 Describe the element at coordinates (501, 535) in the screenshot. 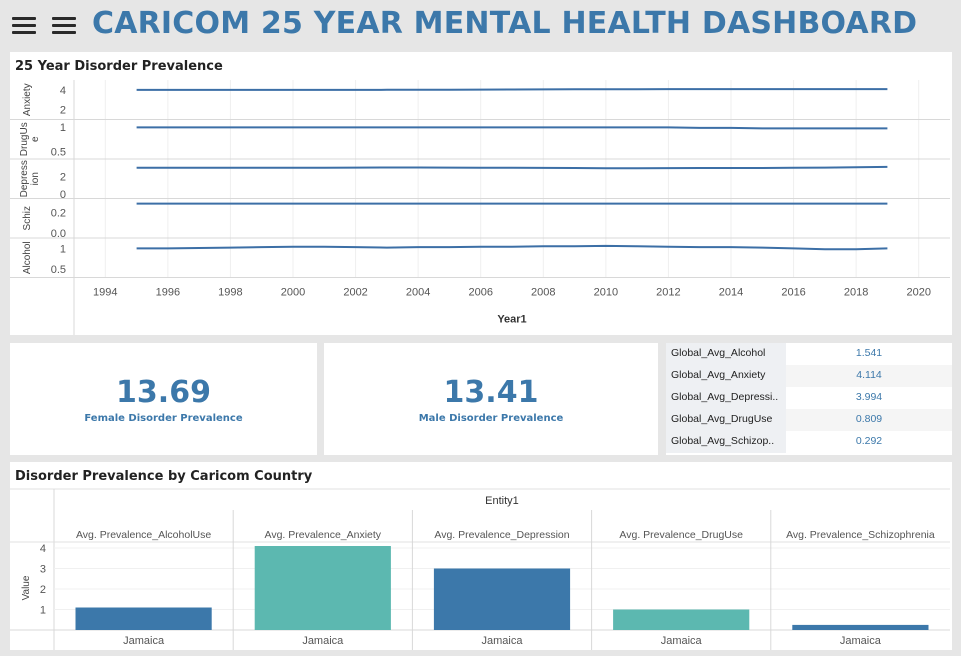

I see `series-header: Avg. Prevalence_Depression` at that location.